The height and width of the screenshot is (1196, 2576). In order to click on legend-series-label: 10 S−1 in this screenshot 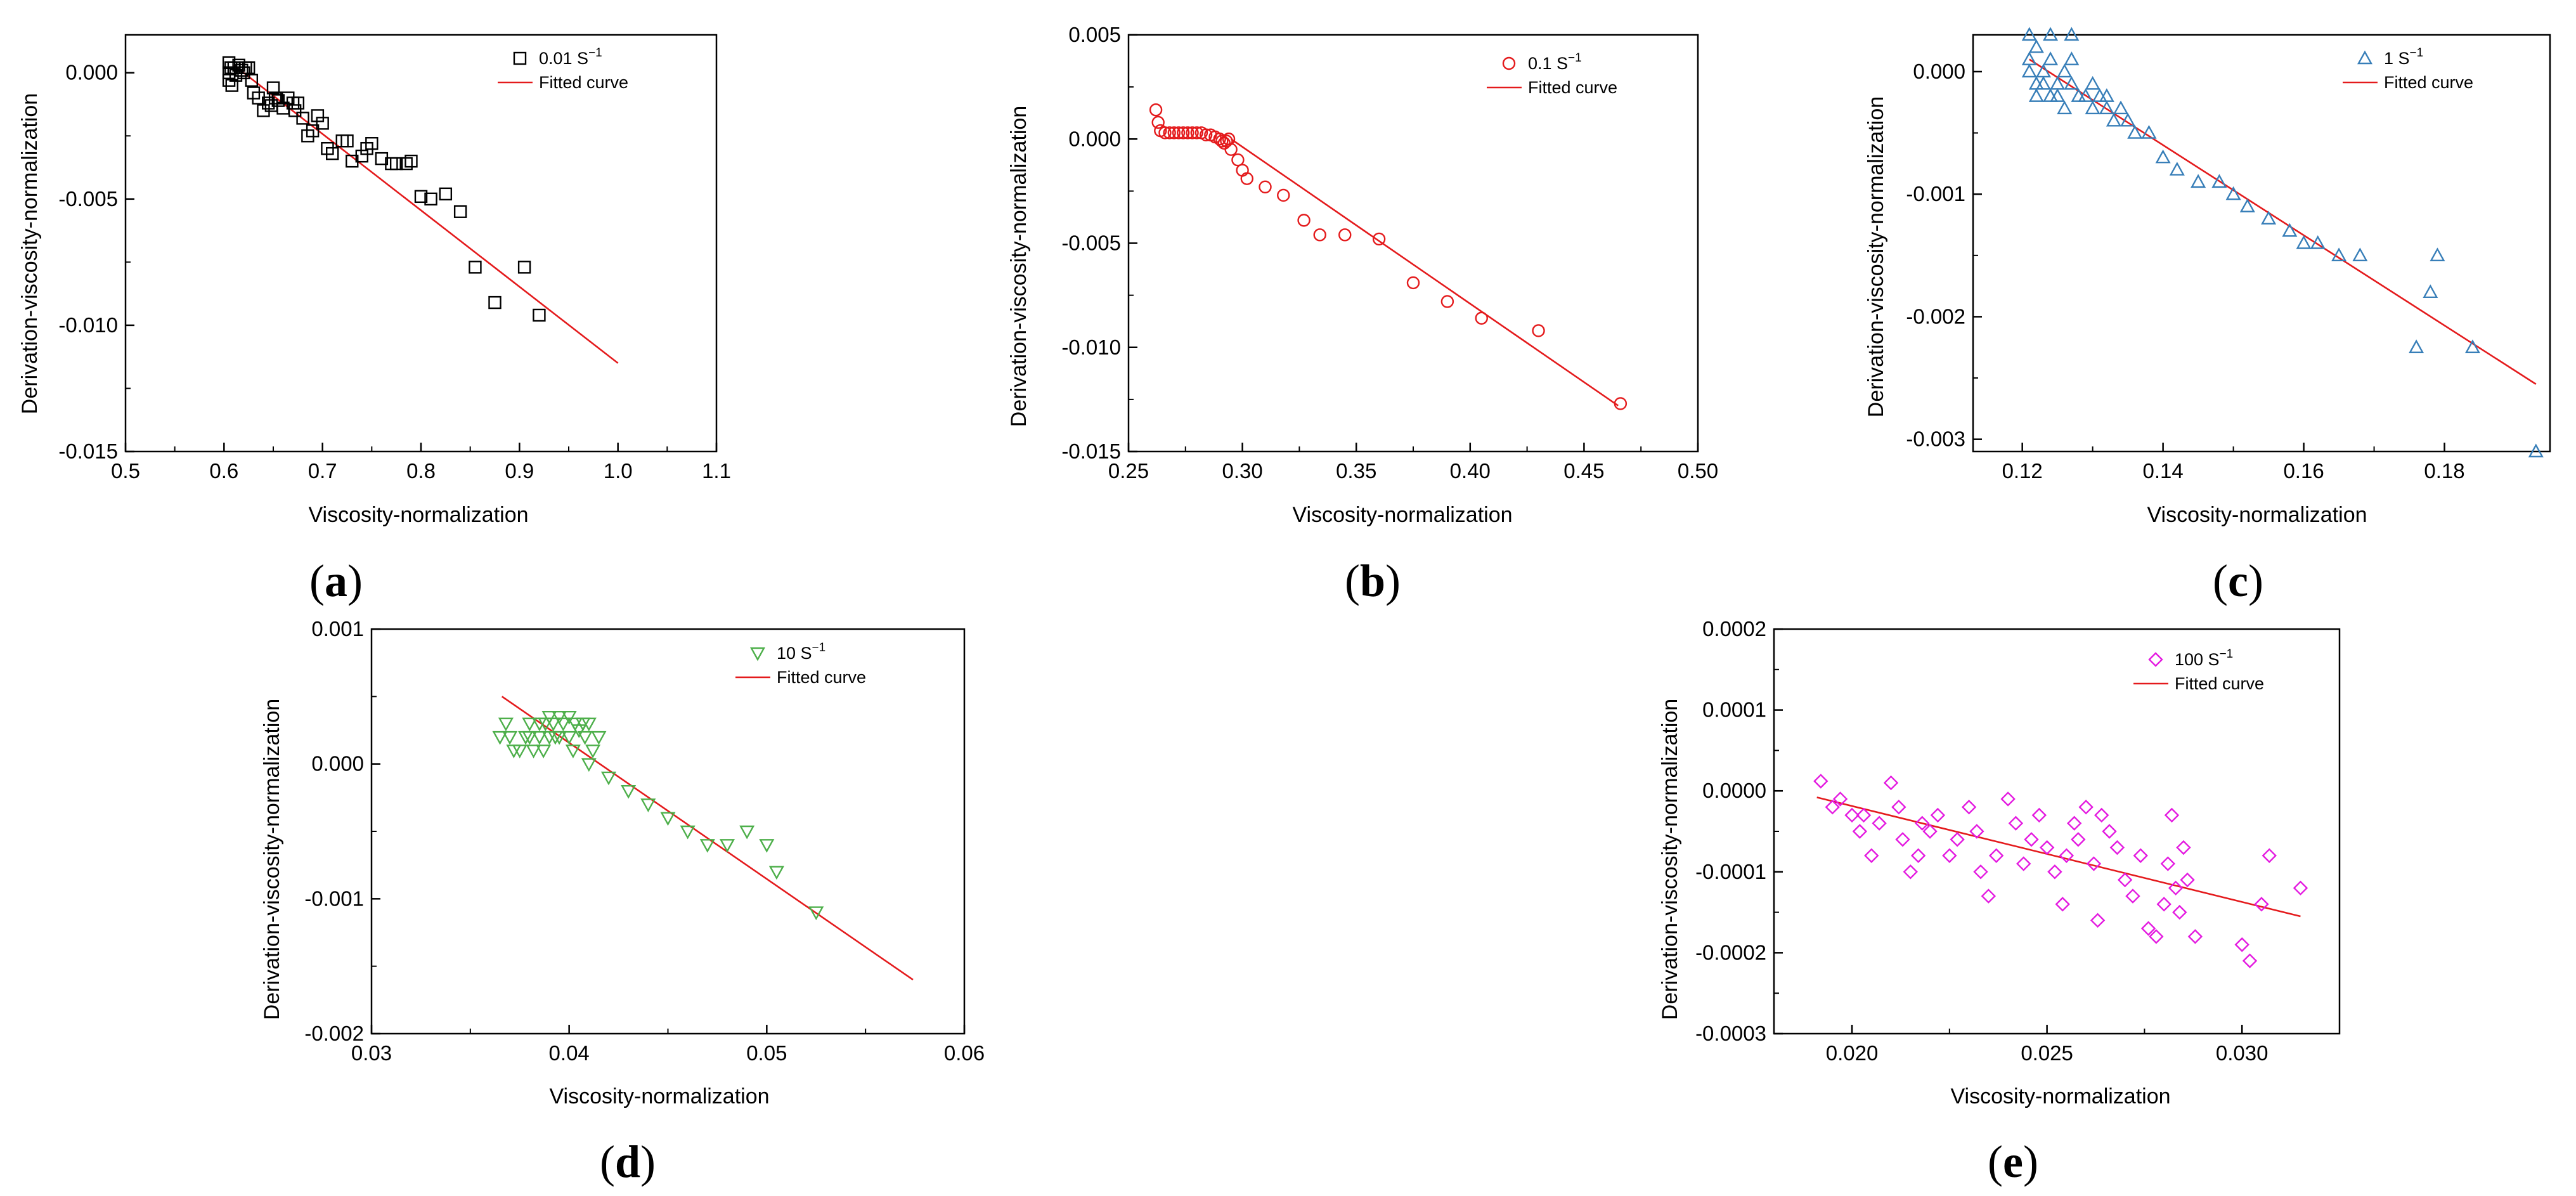, I will do `click(801, 652)`.